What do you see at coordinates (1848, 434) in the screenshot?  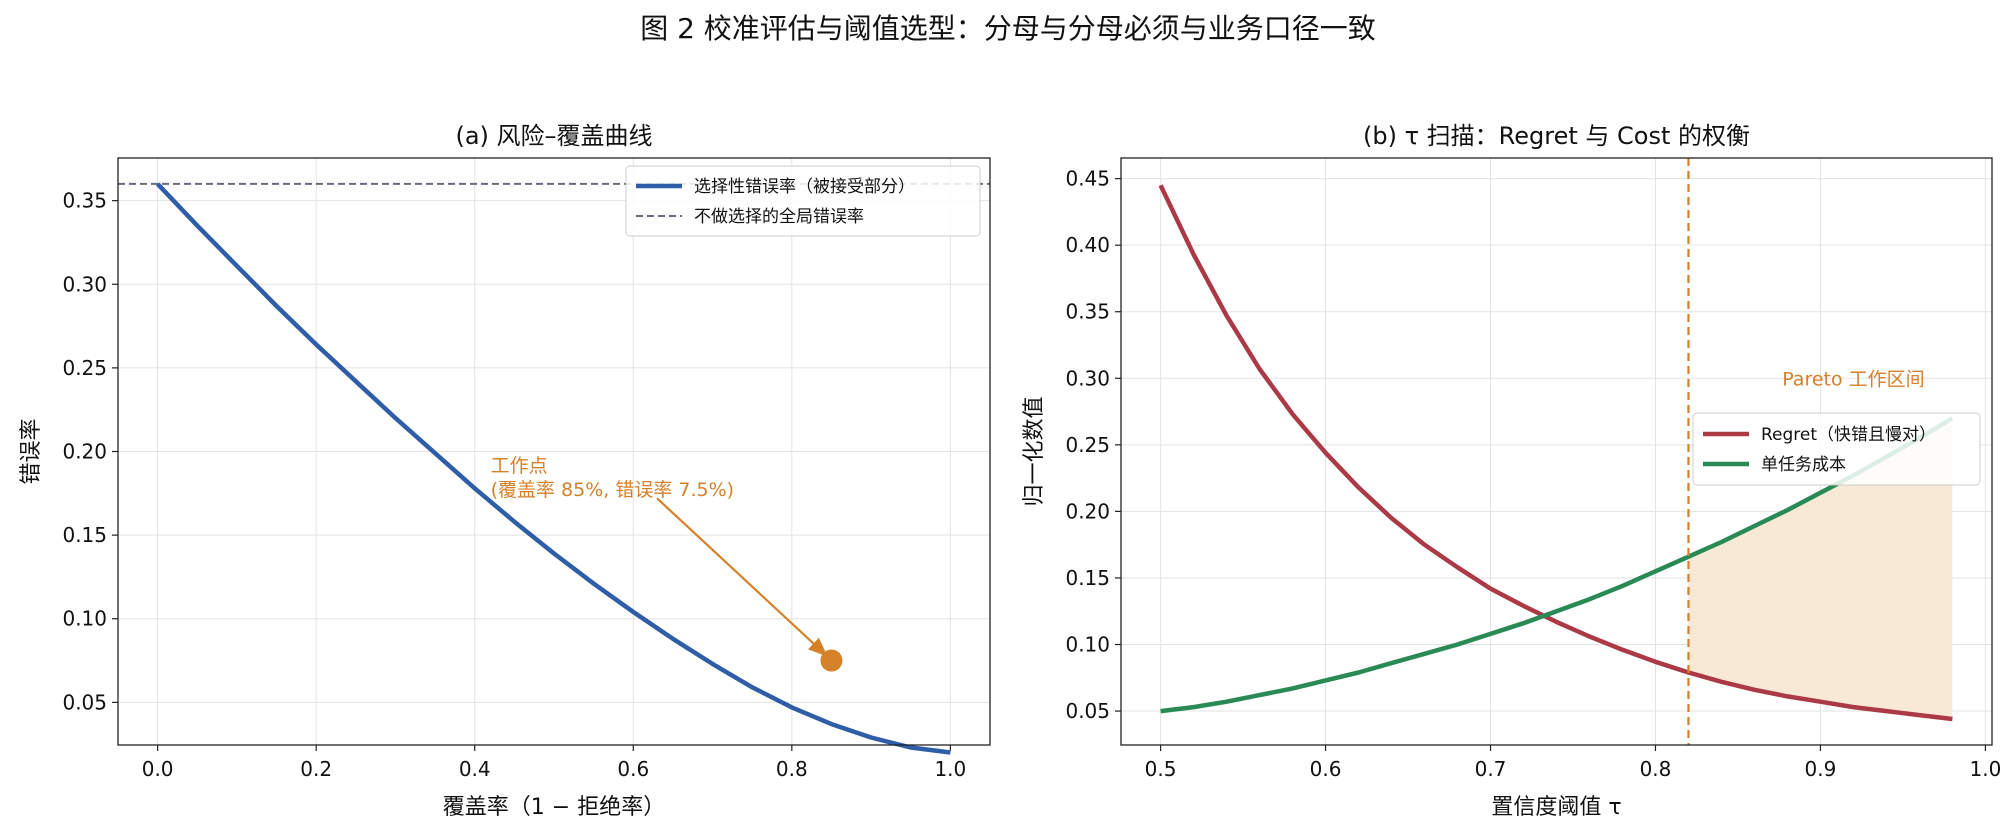 I see `legend-label-regret: Regret（快错且慢对）` at bounding box center [1848, 434].